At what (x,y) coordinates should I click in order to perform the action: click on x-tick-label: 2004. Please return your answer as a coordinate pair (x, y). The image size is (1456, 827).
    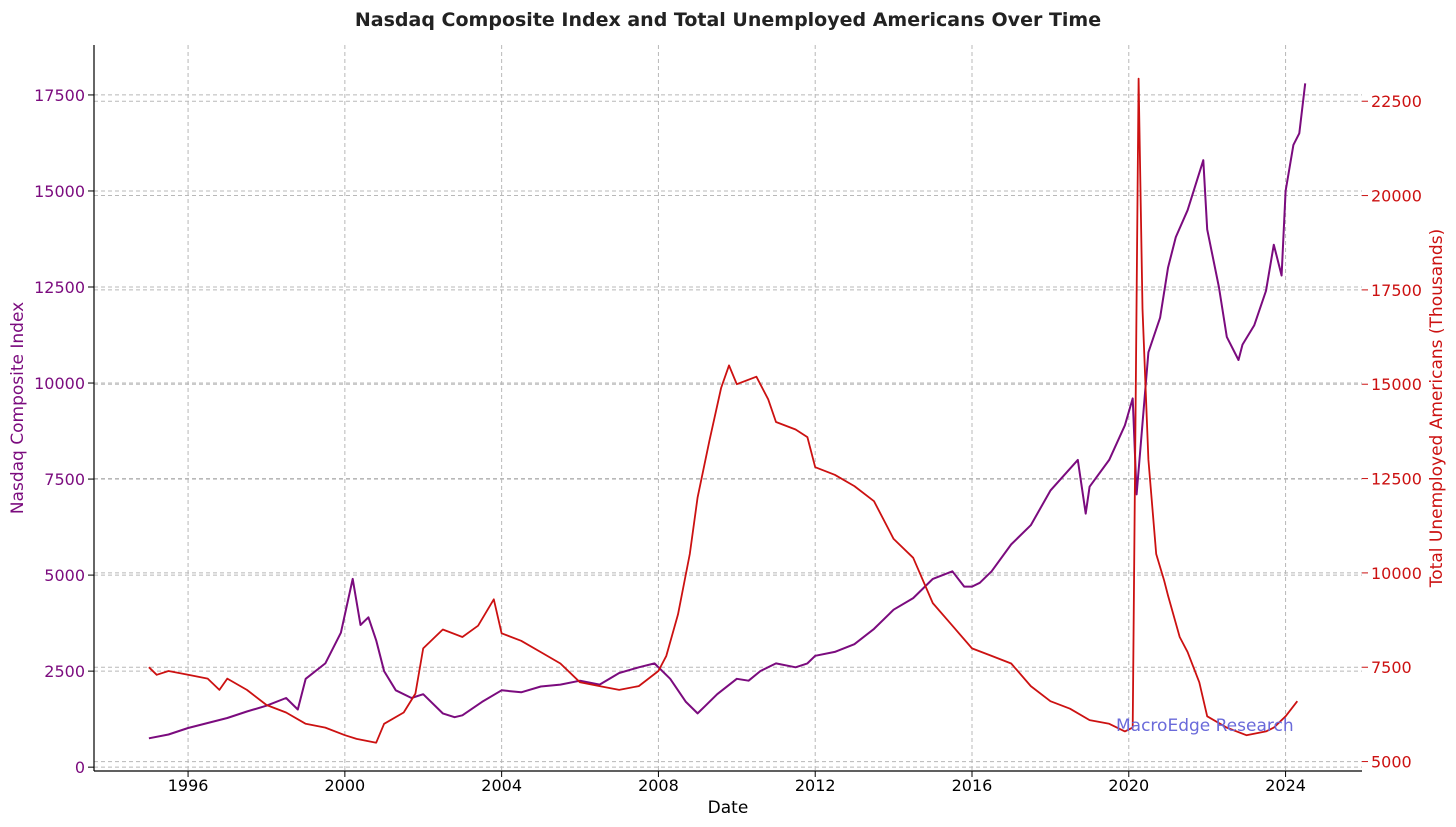
    Looking at the image, I should click on (501, 785).